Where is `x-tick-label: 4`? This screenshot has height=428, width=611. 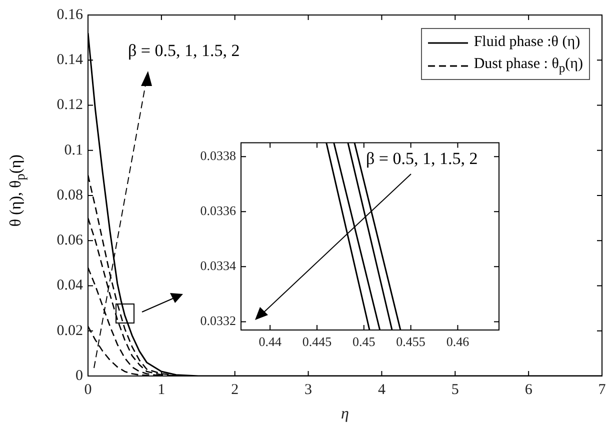
x-tick-label: 4 is located at coordinates (382, 390).